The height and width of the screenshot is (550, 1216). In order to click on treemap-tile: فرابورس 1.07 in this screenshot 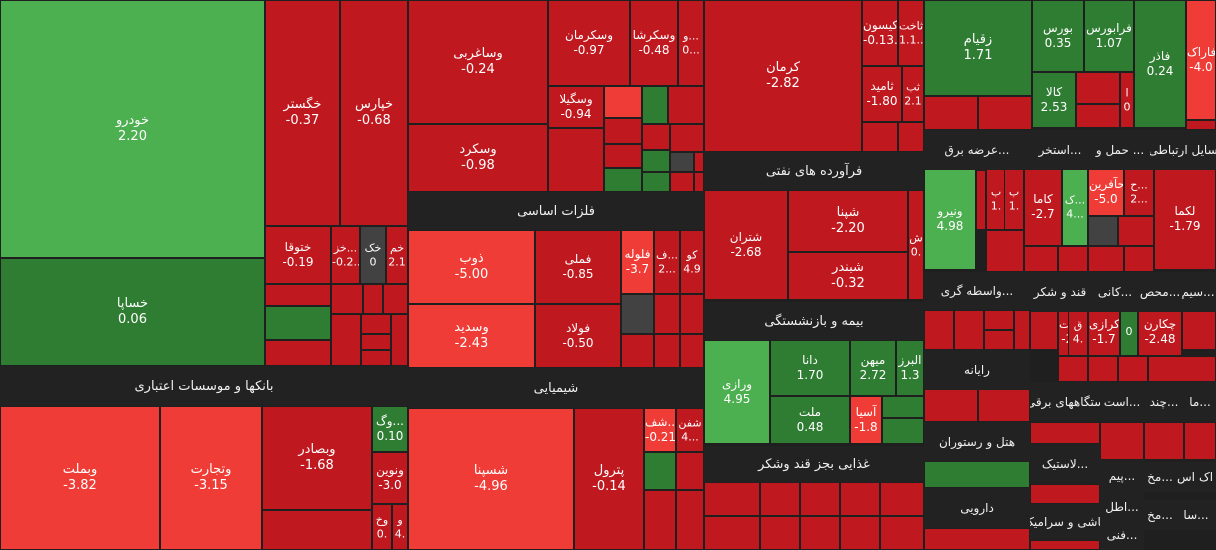, I will do `click(1109, 36)`.